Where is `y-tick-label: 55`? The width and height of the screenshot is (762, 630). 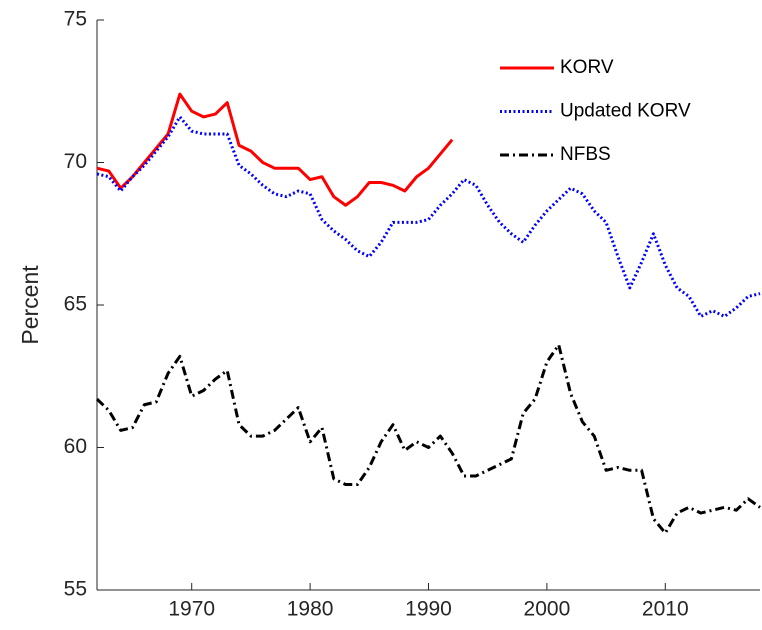 y-tick-label: 55 is located at coordinates (75, 589).